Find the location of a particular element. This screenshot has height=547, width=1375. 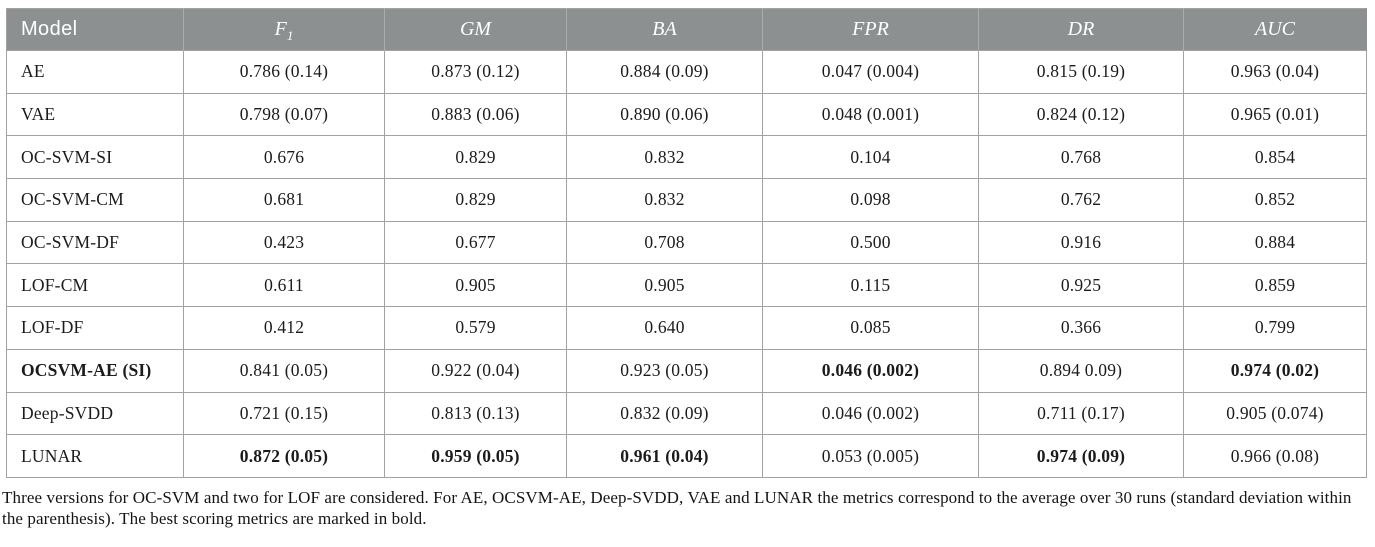

column-header-label: F1 is located at coordinates (284, 30).